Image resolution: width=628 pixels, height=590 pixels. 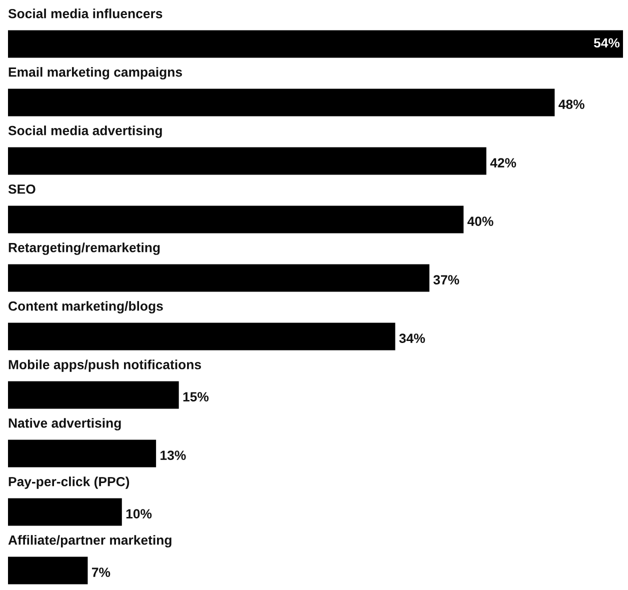 I want to click on y-tick-label: Native advertising, so click(x=64, y=424).